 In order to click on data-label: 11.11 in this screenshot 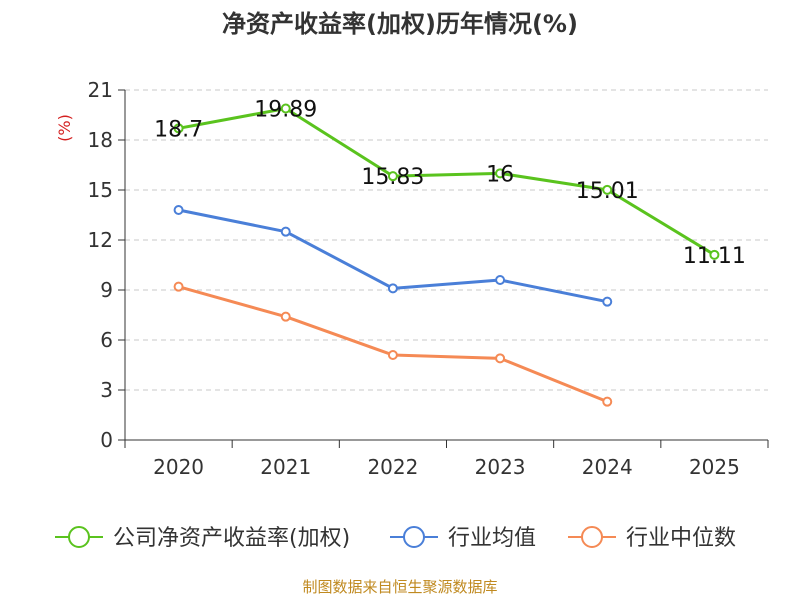, I will do `click(714, 256)`.